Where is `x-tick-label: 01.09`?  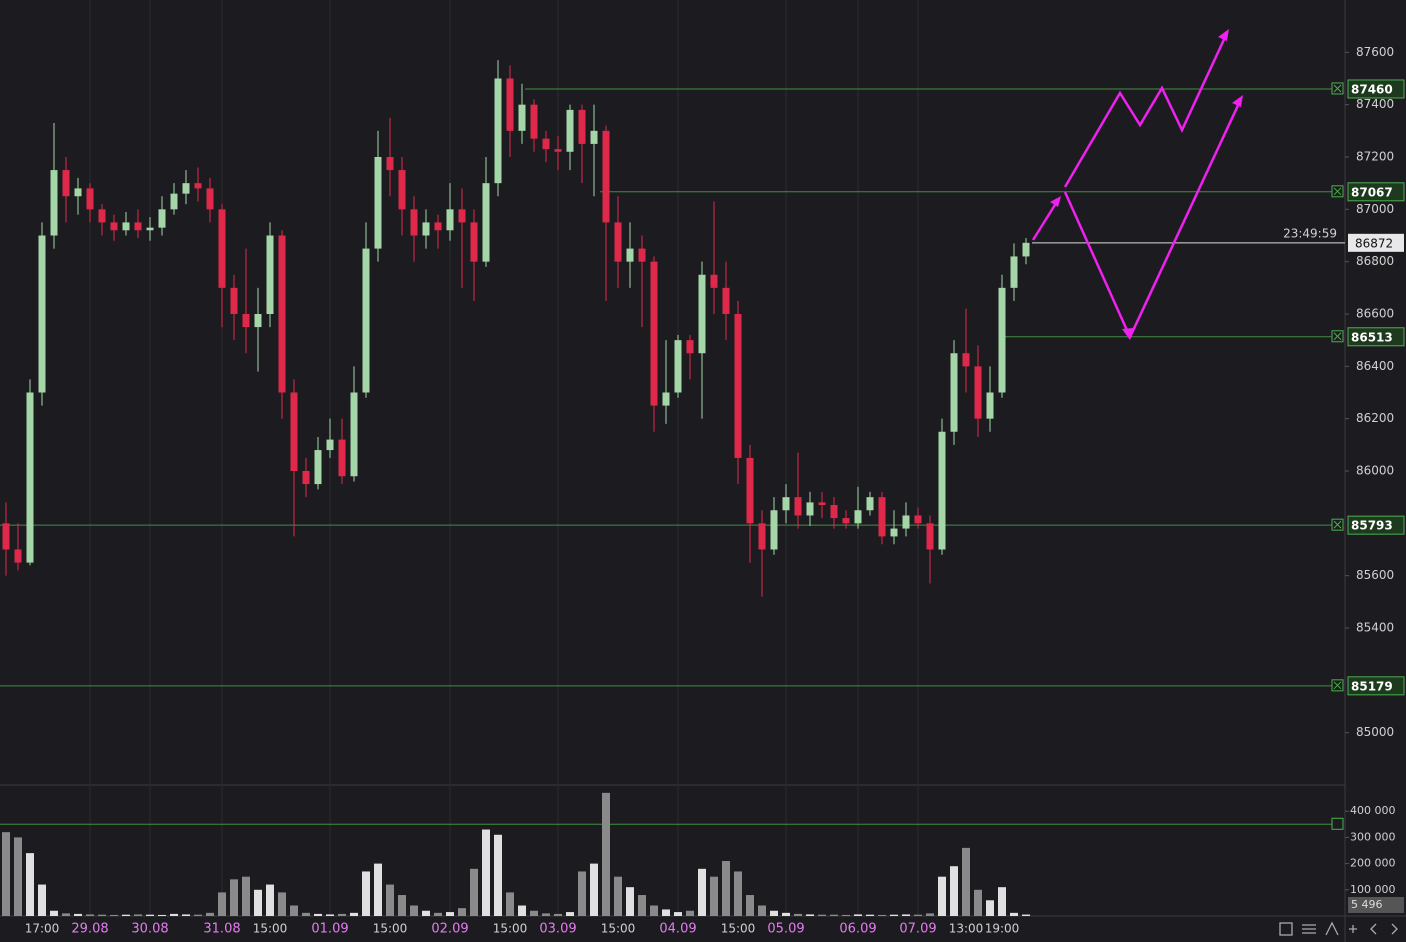 x-tick-label: 01.09 is located at coordinates (329, 929).